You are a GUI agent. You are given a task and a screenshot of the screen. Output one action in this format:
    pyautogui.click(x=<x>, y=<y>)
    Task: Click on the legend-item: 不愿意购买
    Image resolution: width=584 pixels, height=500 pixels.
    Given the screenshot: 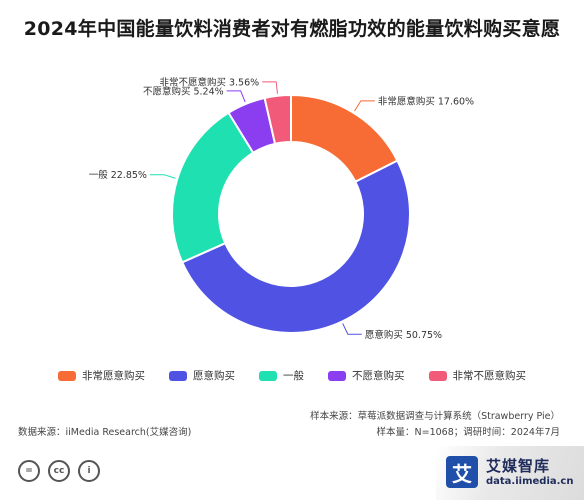 What is the action you would take?
    pyautogui.click(x=366, y=375)
    